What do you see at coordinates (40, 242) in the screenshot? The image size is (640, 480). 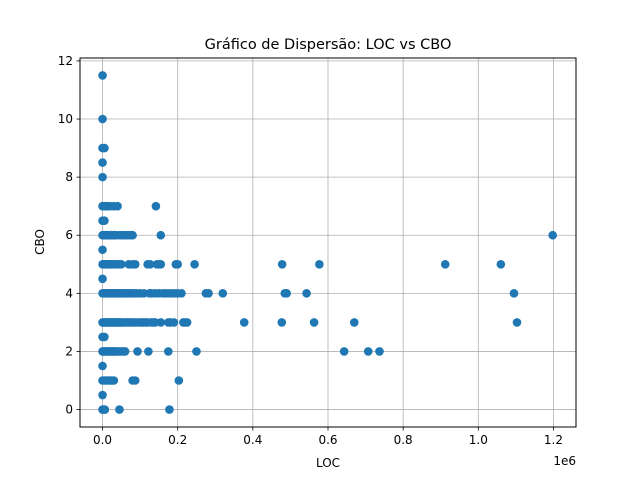 I see `y-axis-label: CBO` at bounding box center [40, 242].